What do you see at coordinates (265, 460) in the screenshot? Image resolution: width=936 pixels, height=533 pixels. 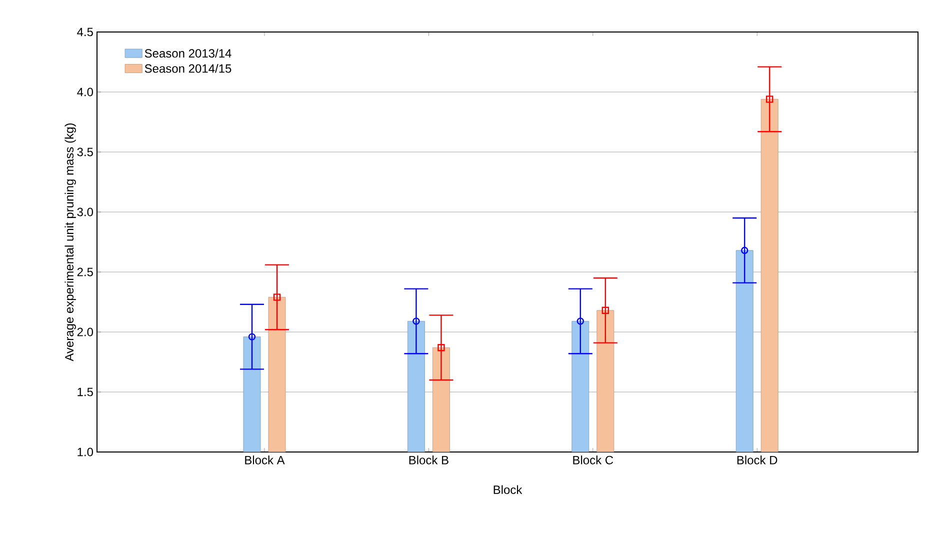 I see `x-tick-label: Block A` at bounding box center [265, 460].